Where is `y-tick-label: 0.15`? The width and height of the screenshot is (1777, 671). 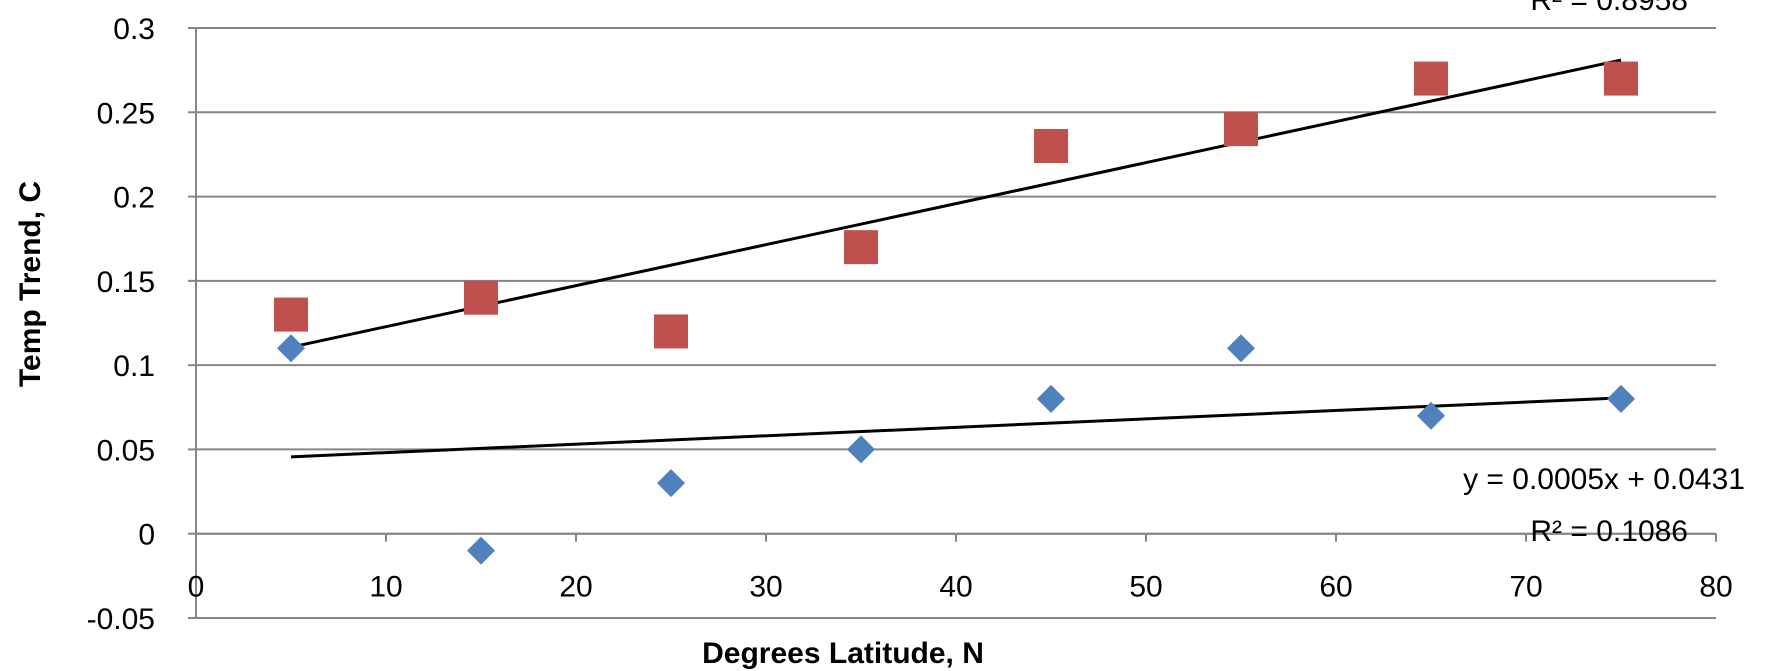
y-tick-label: 0.15 is located at coordinates (126, 282).